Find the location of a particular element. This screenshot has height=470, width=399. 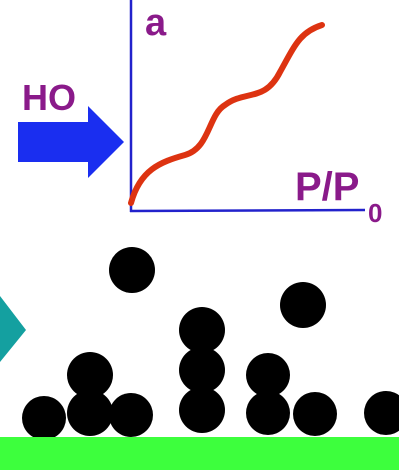

y-axis-label: a is located at coordinates (156, 23).